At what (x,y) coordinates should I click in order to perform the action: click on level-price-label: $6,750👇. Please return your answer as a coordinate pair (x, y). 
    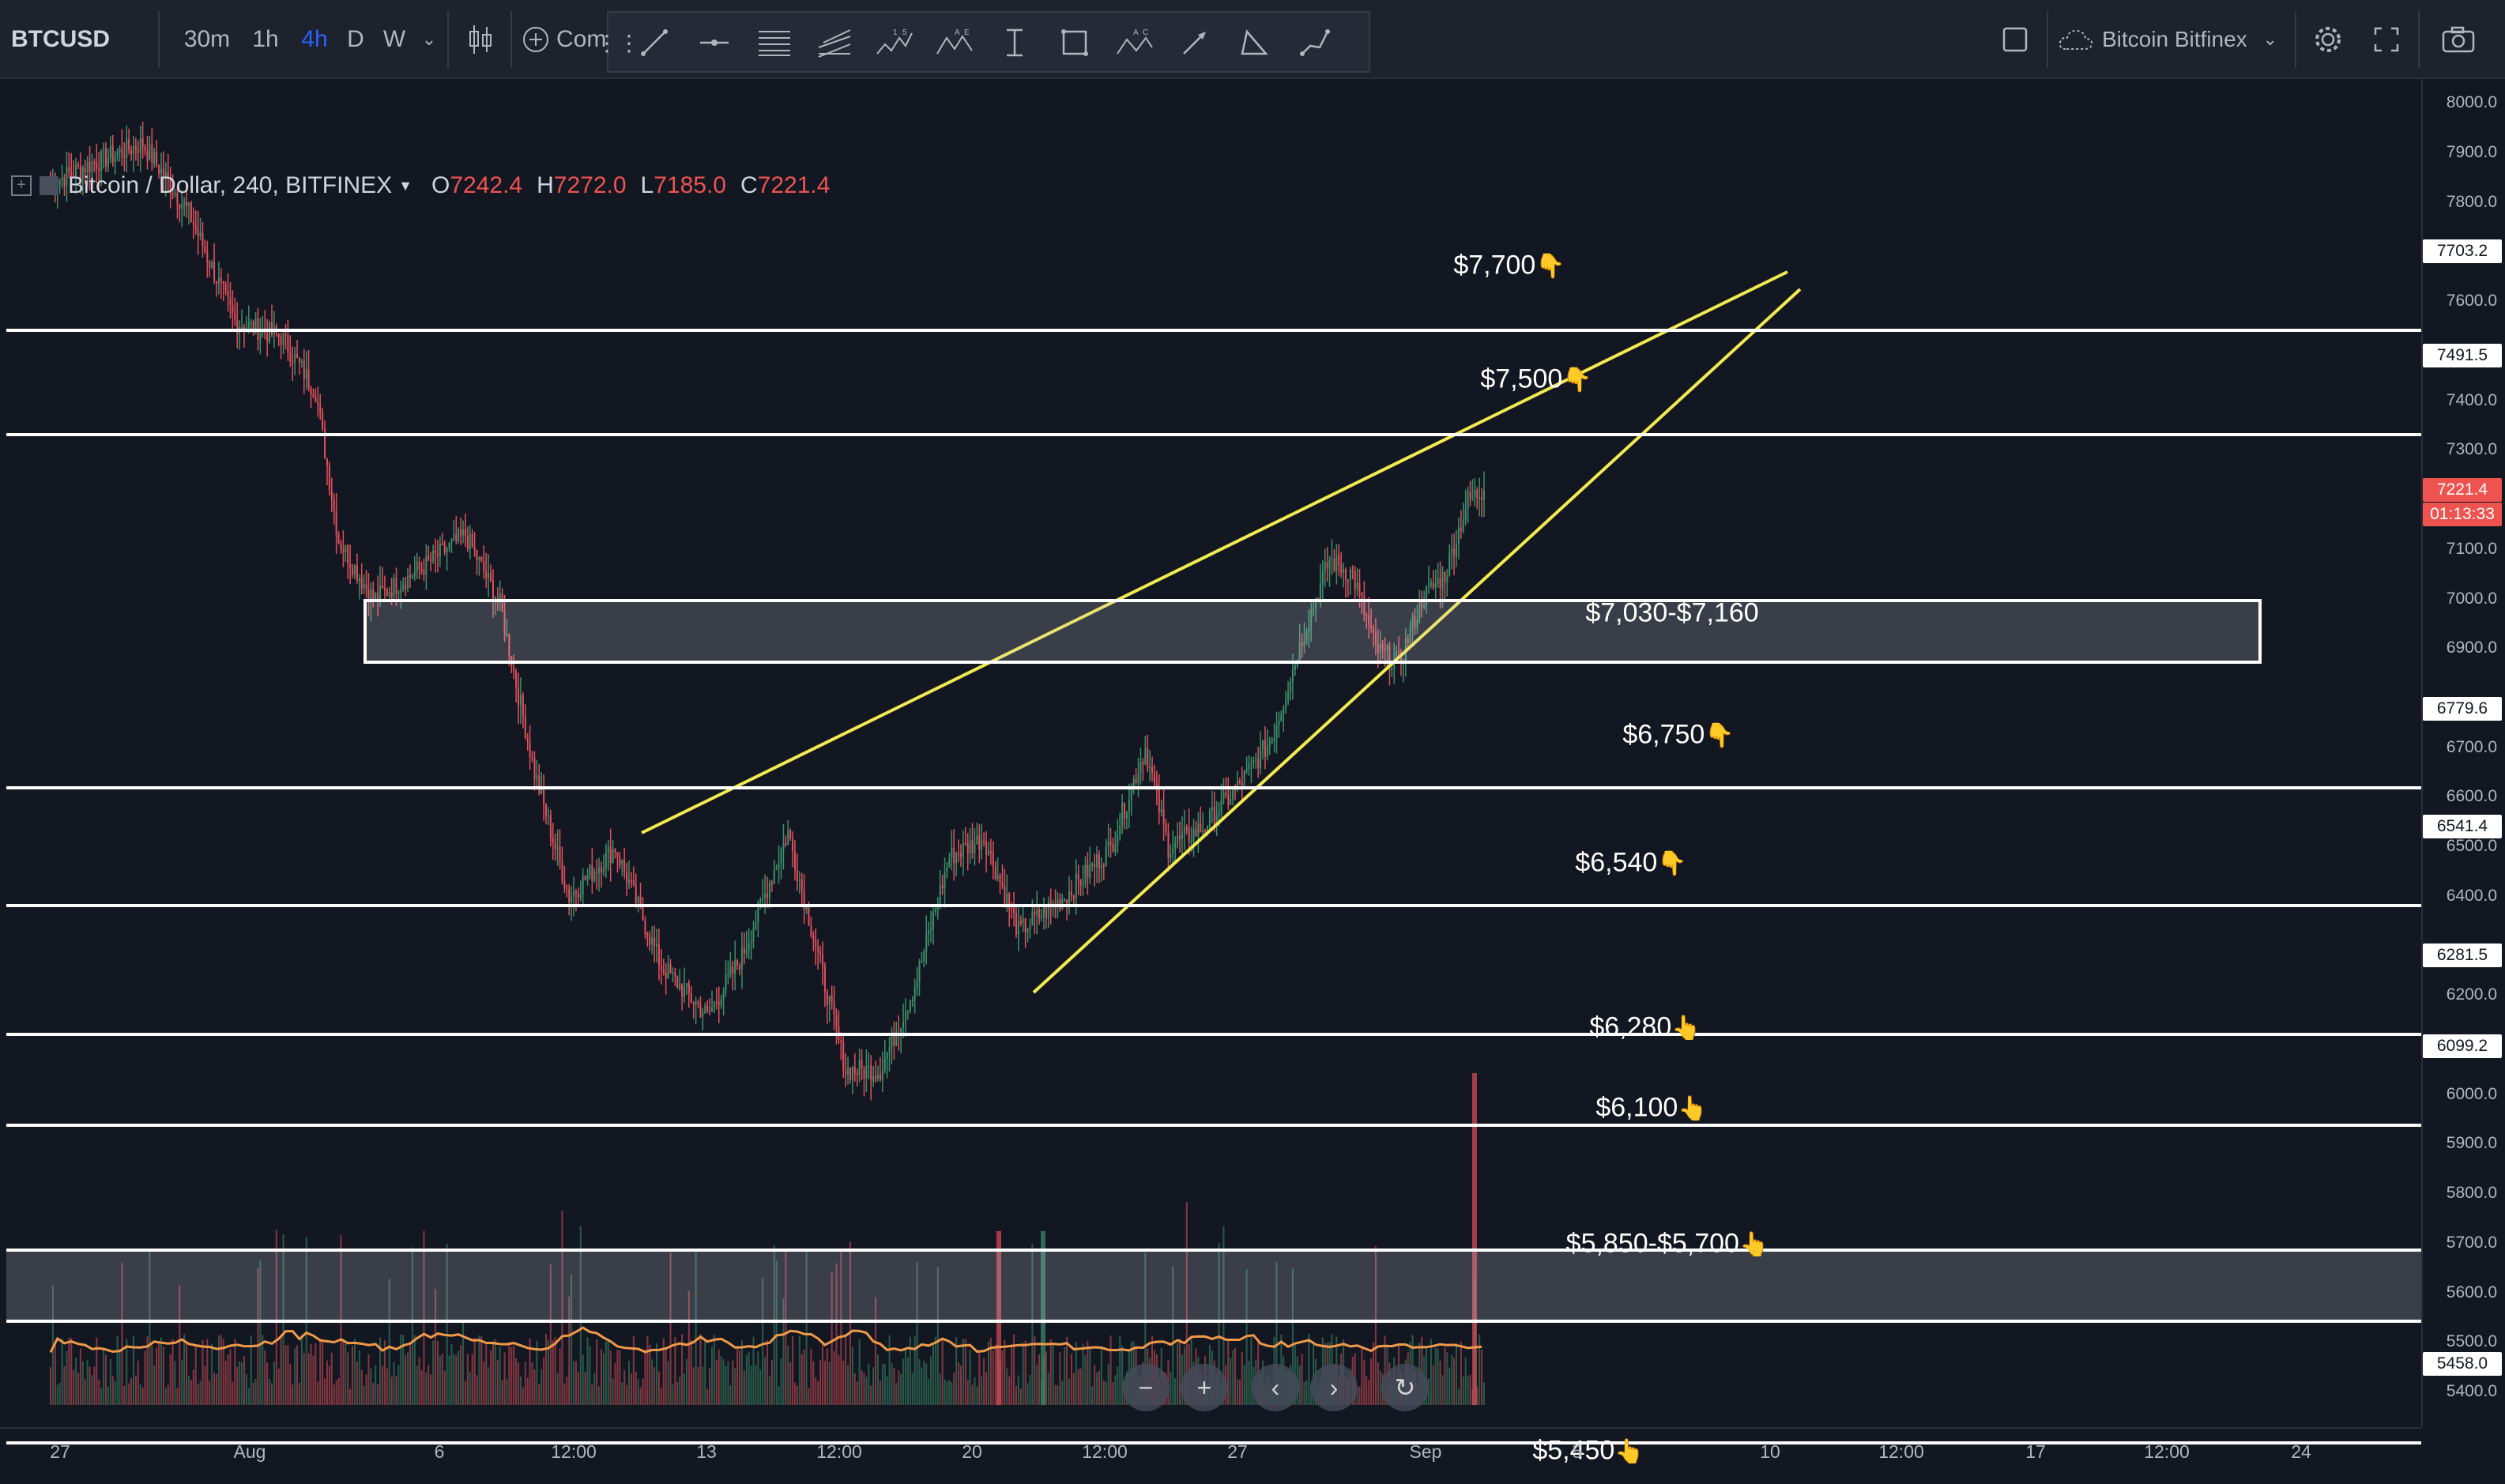
    Looking at the image, I should click on (1678, 735).